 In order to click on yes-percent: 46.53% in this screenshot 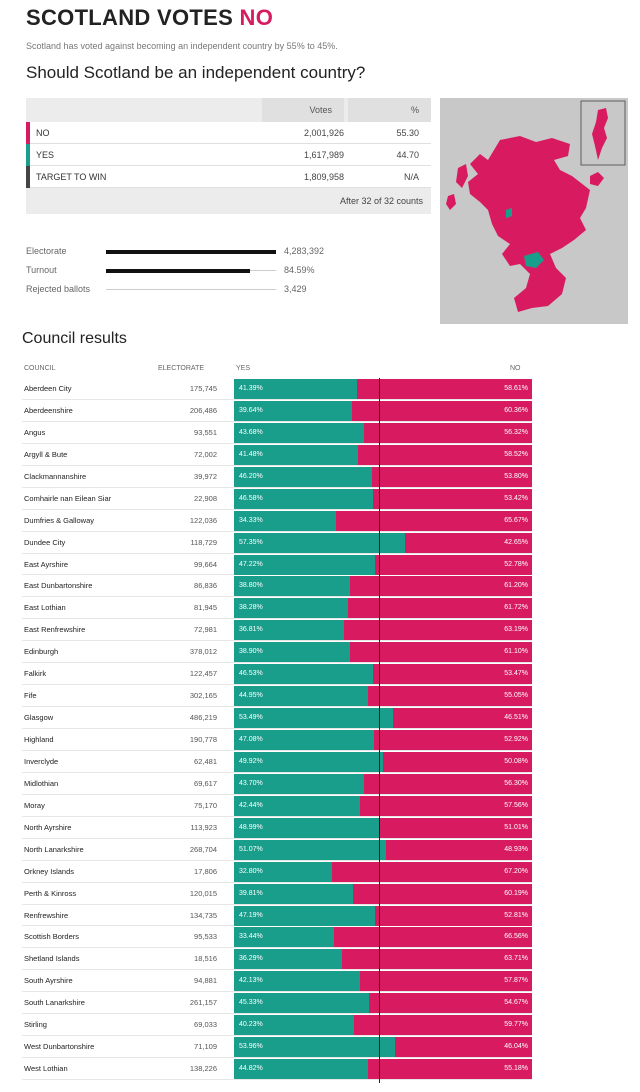, I will do `click(251, 674)`.